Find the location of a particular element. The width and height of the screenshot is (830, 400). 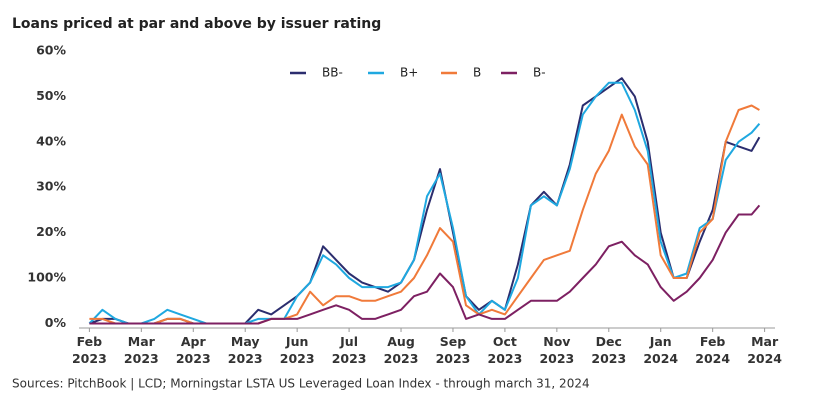

x-tick-label: May 2023 is located at coordinates (245, 350).